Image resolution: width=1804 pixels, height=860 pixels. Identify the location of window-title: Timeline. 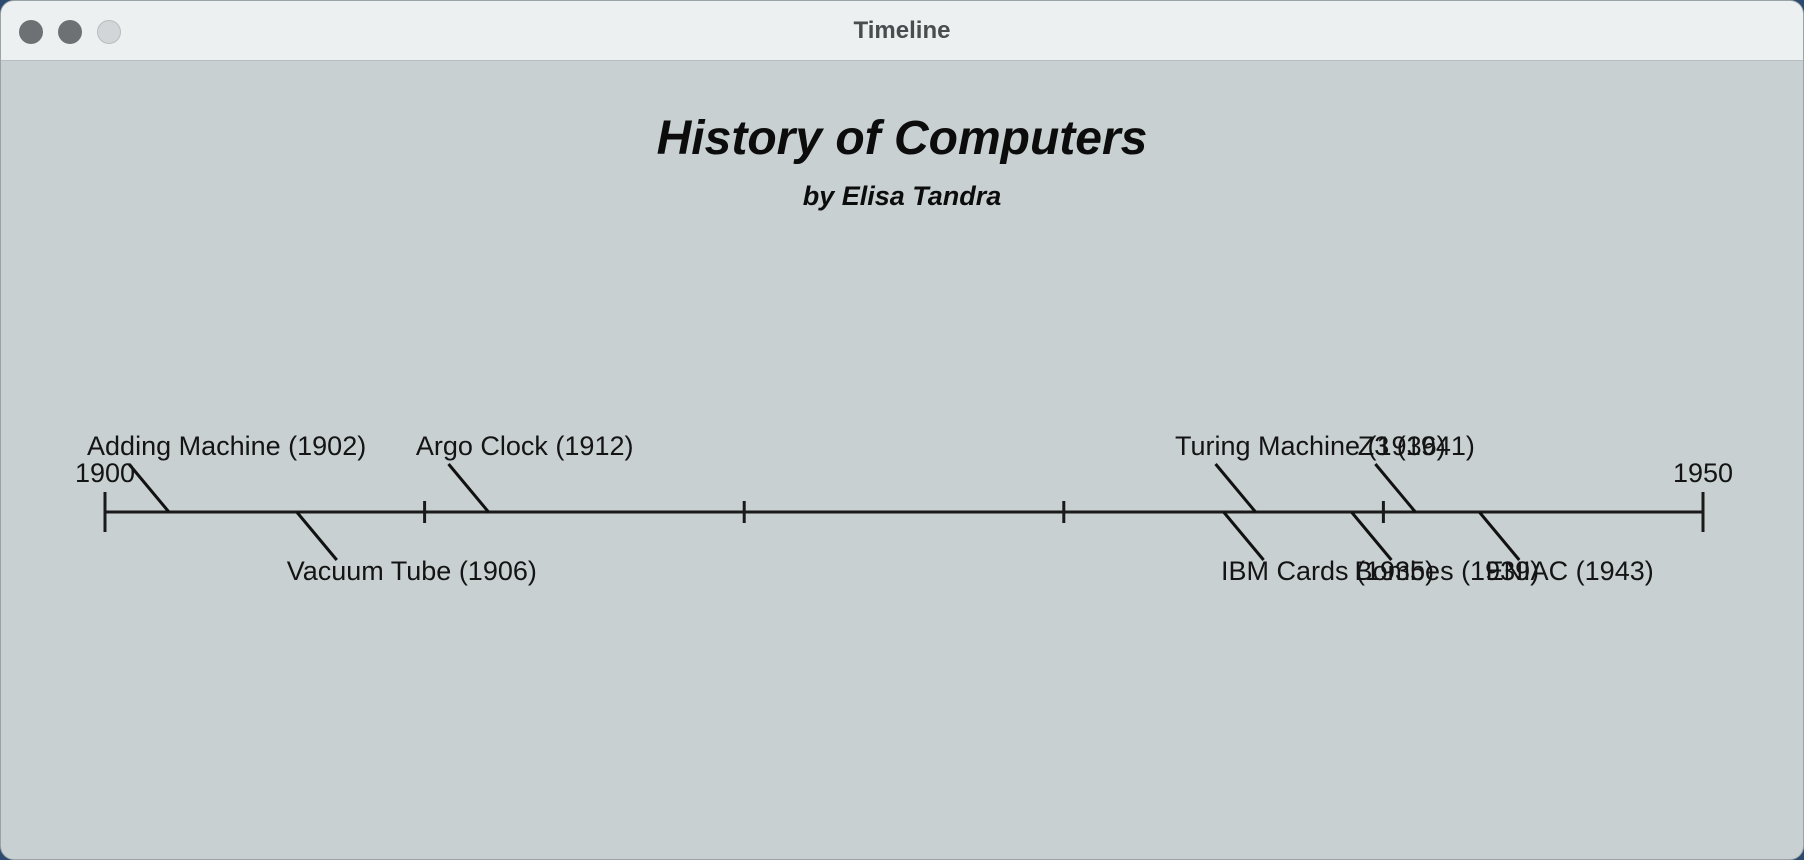
(902, 30).